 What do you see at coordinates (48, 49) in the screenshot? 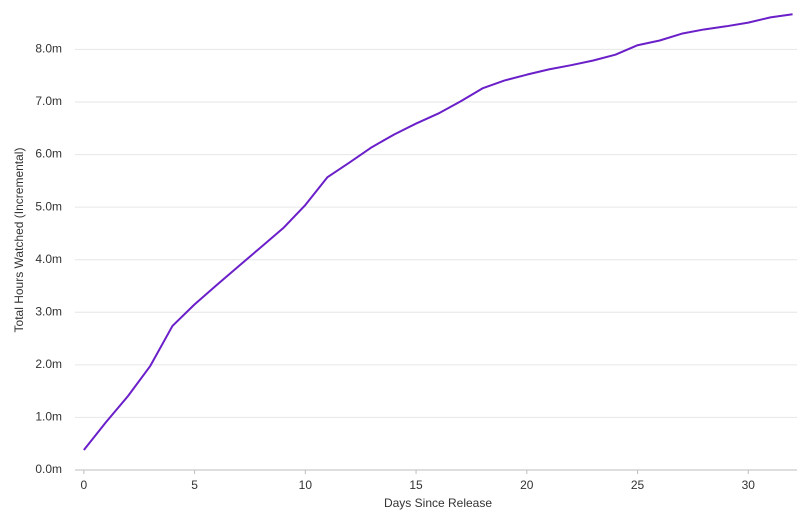
I see `y-tick-label: 8.0m` at bounding box center [48, 49].